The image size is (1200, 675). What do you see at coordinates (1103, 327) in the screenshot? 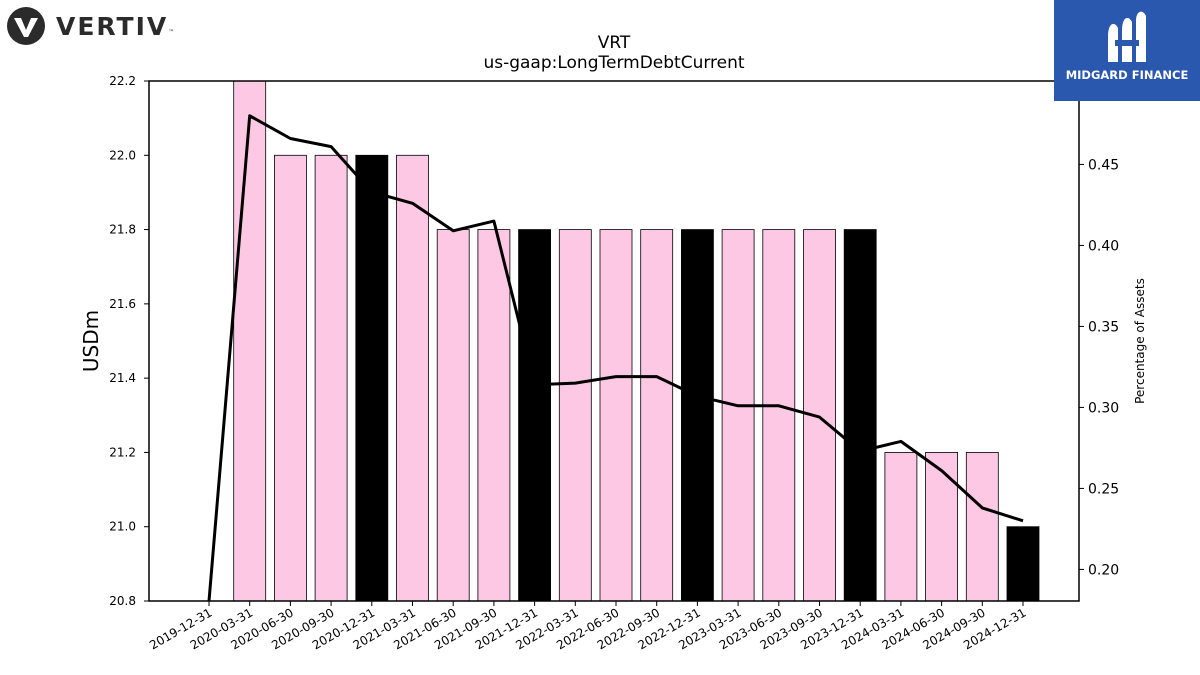
I see `y2-tick-label: 0.35` at bounding box center [1103, 327].